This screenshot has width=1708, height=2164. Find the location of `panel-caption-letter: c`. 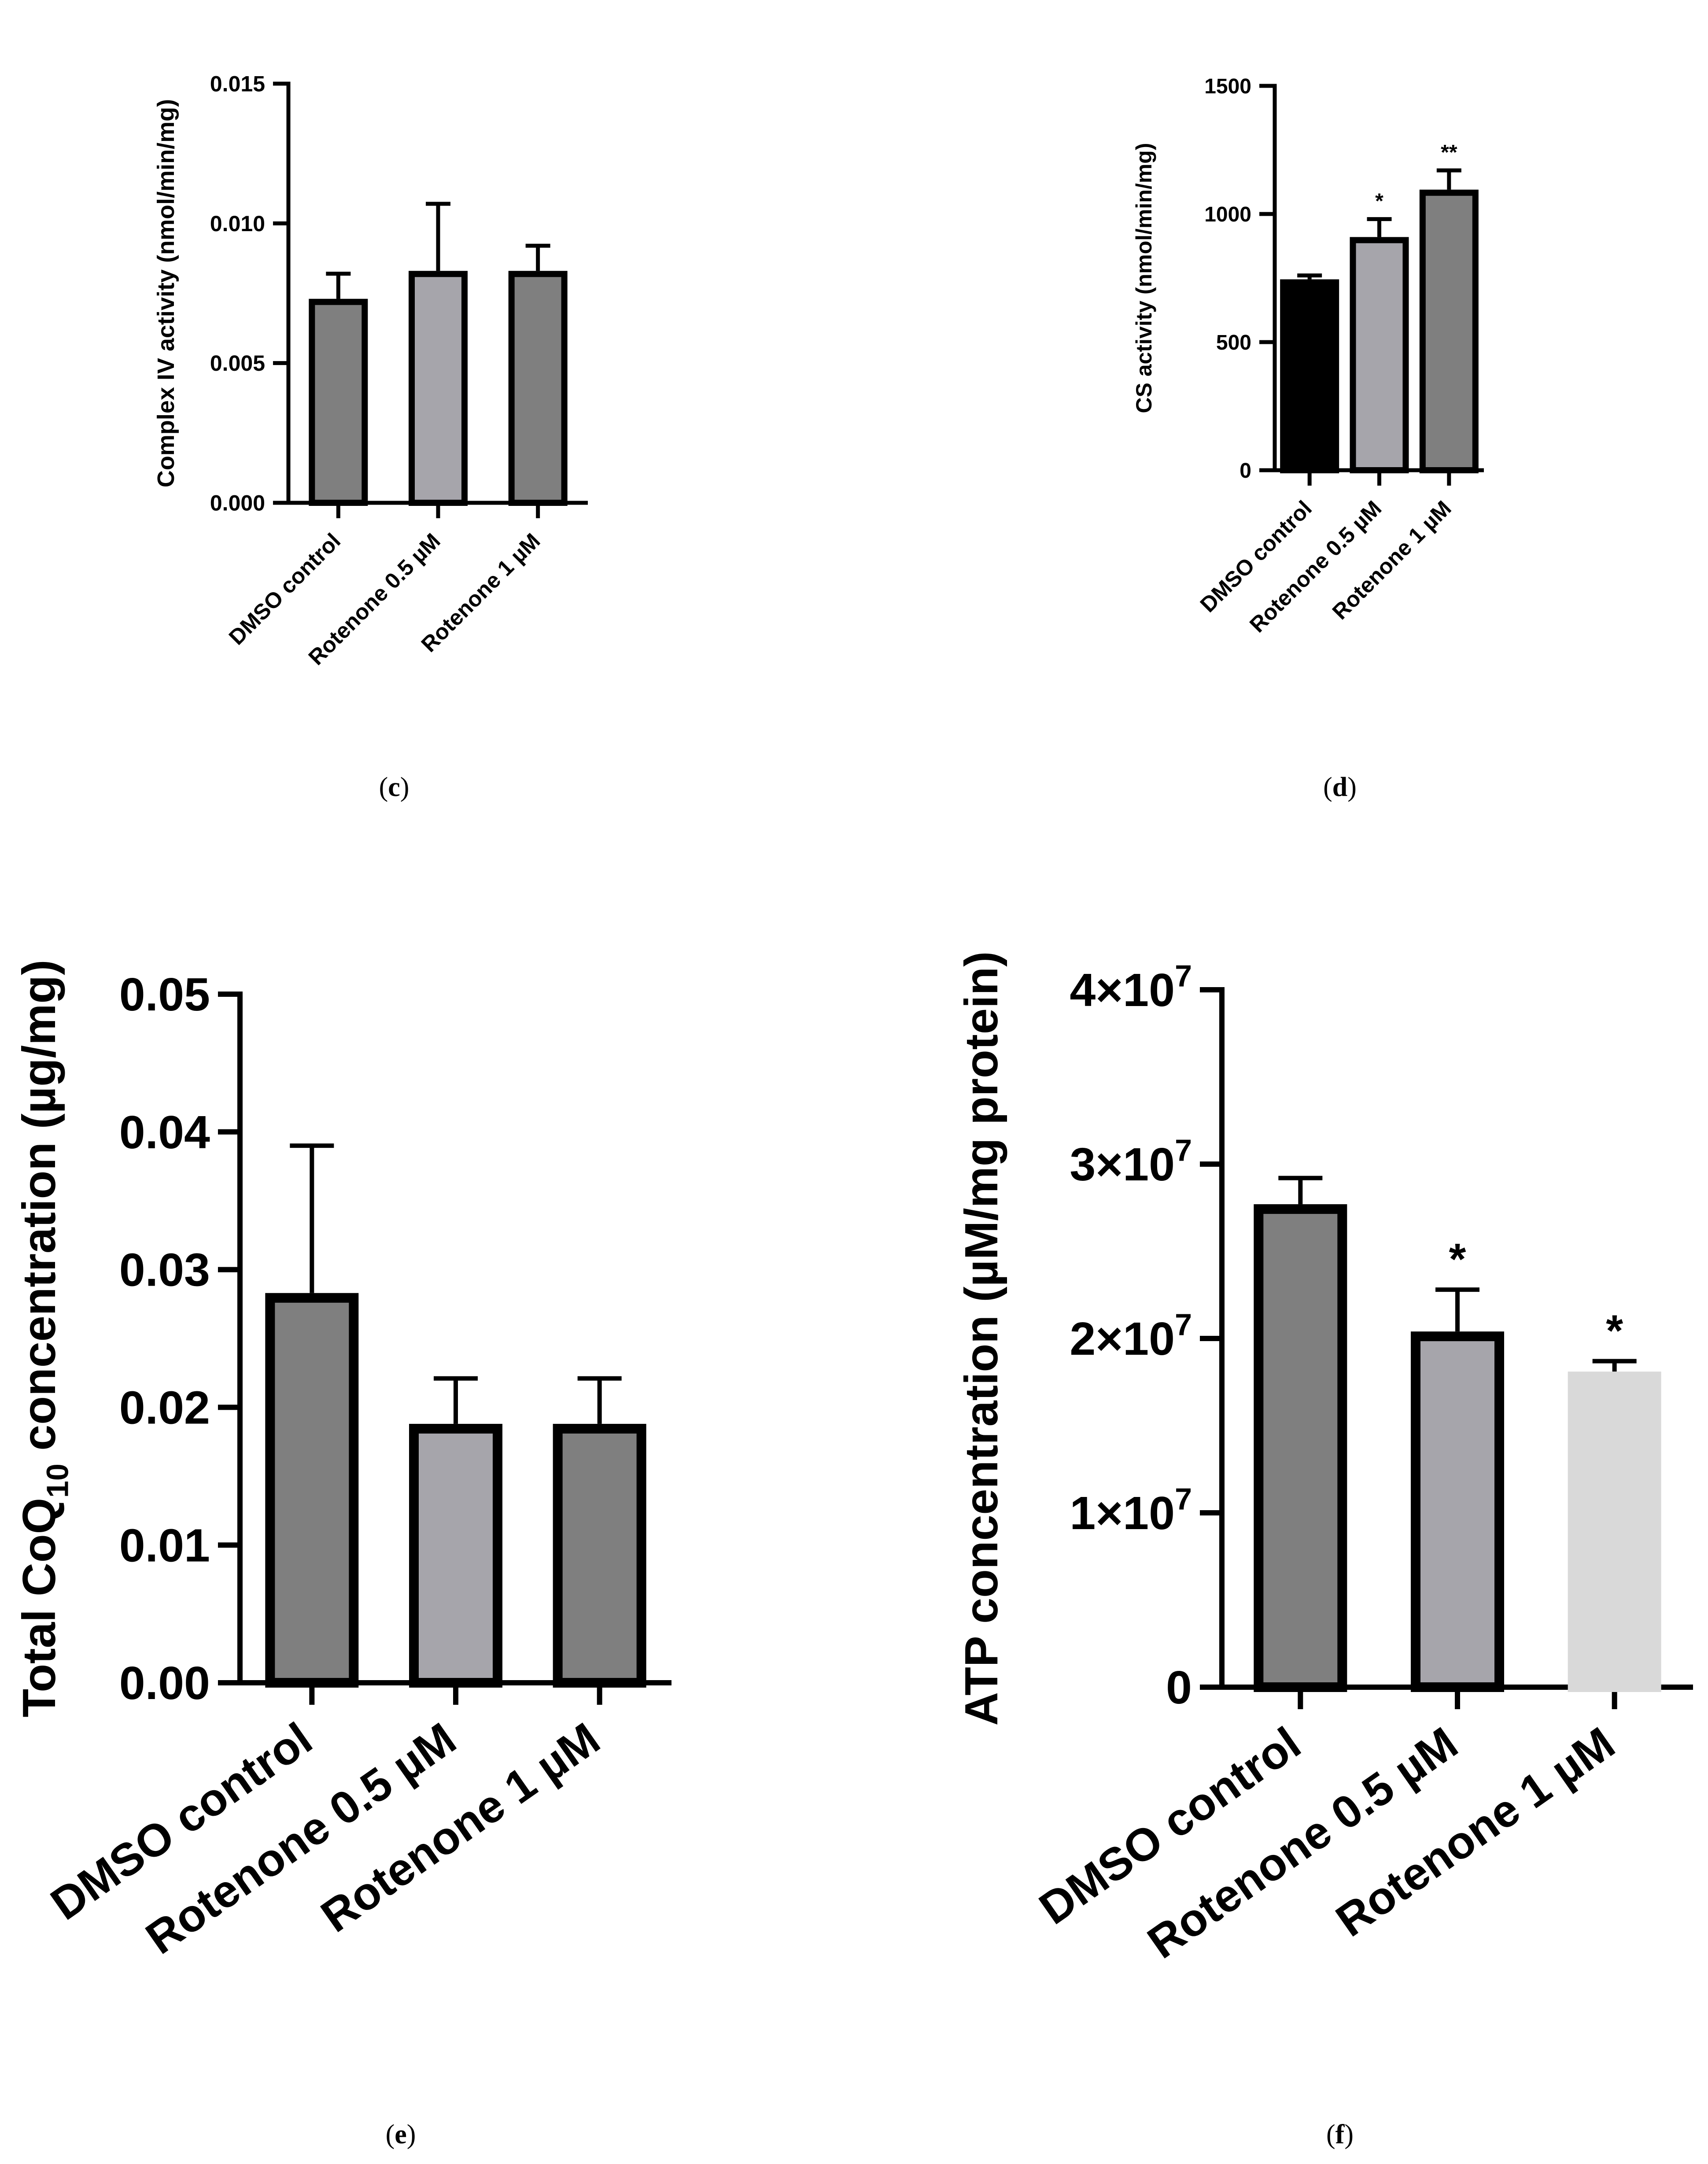

panel-caption-letter: c is located at coordinates (394, 787).